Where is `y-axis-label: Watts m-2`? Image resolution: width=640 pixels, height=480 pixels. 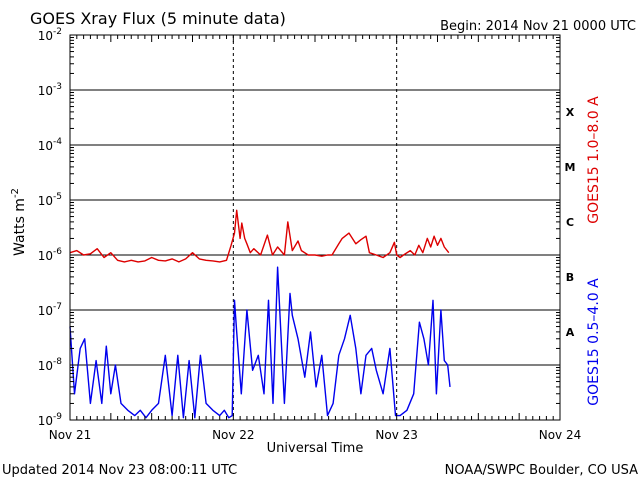
y-axis-label: Watts m-2 is located at coordinates (19, 222).